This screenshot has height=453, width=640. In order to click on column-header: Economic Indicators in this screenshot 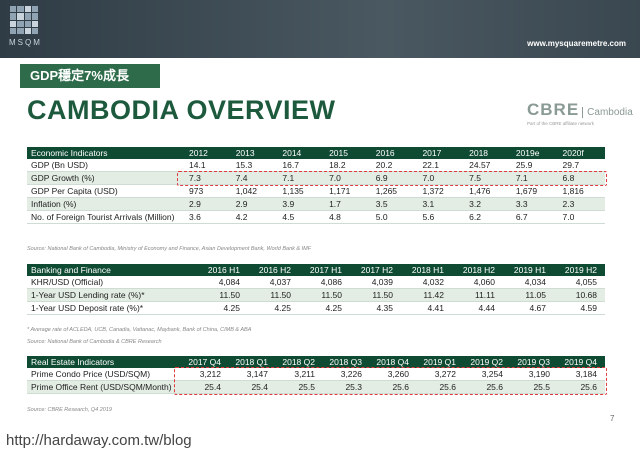, I will do `click(106, 153)`.